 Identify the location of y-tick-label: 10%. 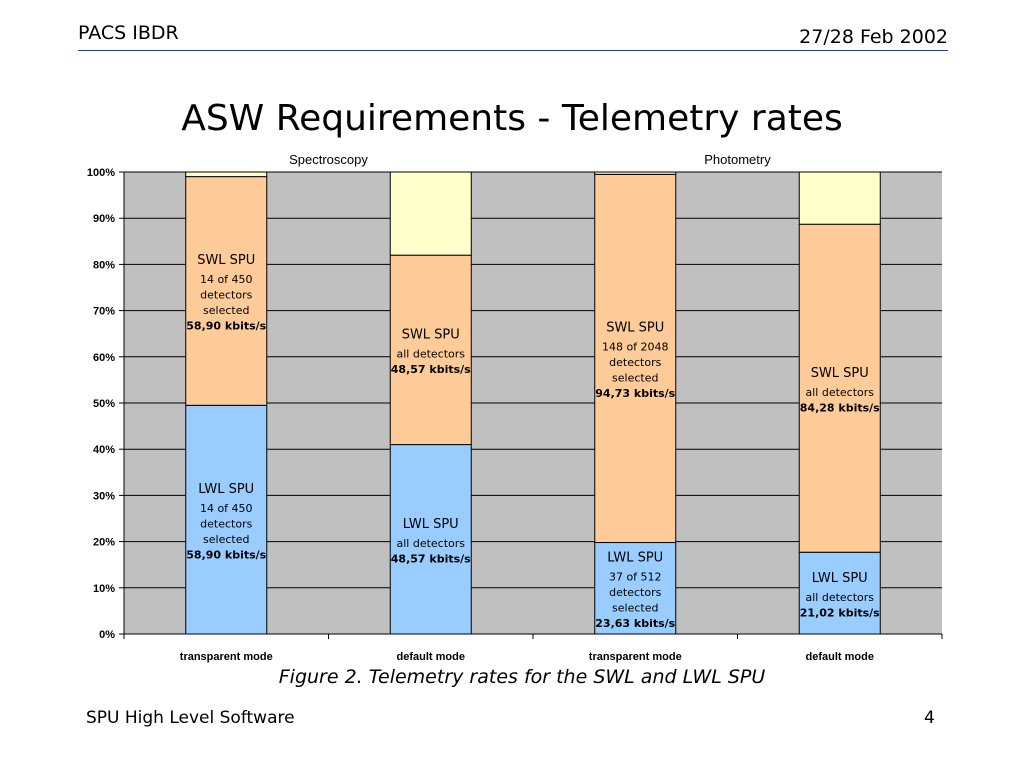
(104, 589).